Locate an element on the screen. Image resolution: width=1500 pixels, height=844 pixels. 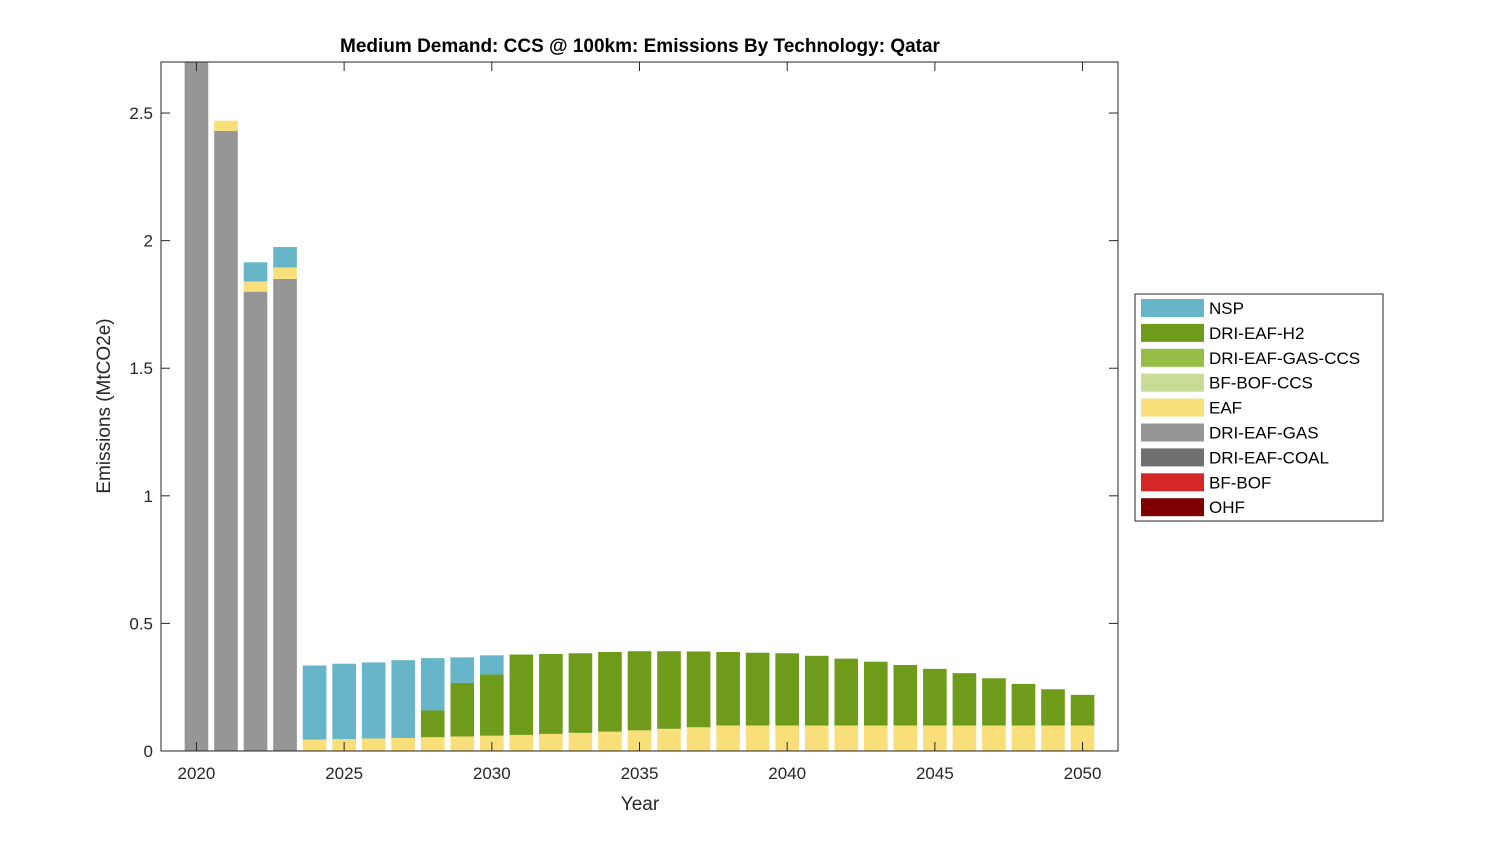
x-tick-label: 2020 is located at coordinates (197, 773).